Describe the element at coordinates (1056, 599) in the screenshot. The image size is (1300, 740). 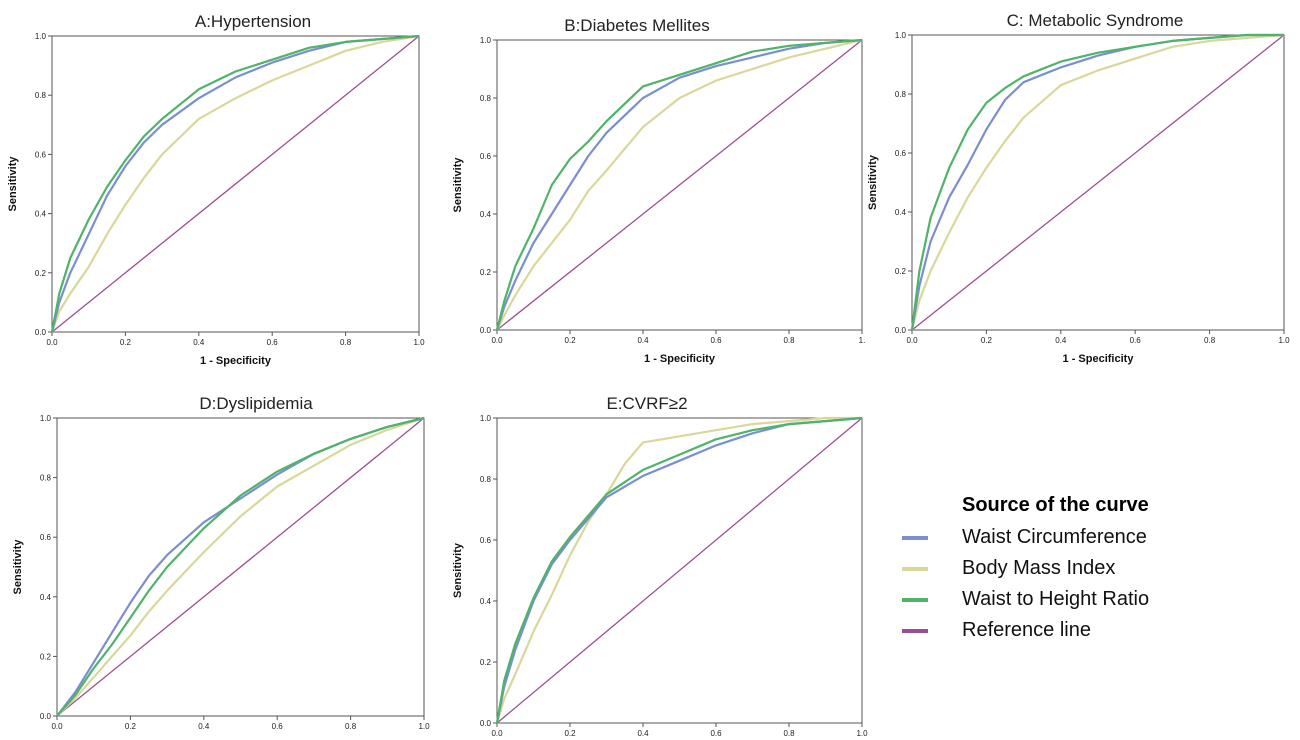
I see `legend-label: Waist to Height Ratio` at that location.